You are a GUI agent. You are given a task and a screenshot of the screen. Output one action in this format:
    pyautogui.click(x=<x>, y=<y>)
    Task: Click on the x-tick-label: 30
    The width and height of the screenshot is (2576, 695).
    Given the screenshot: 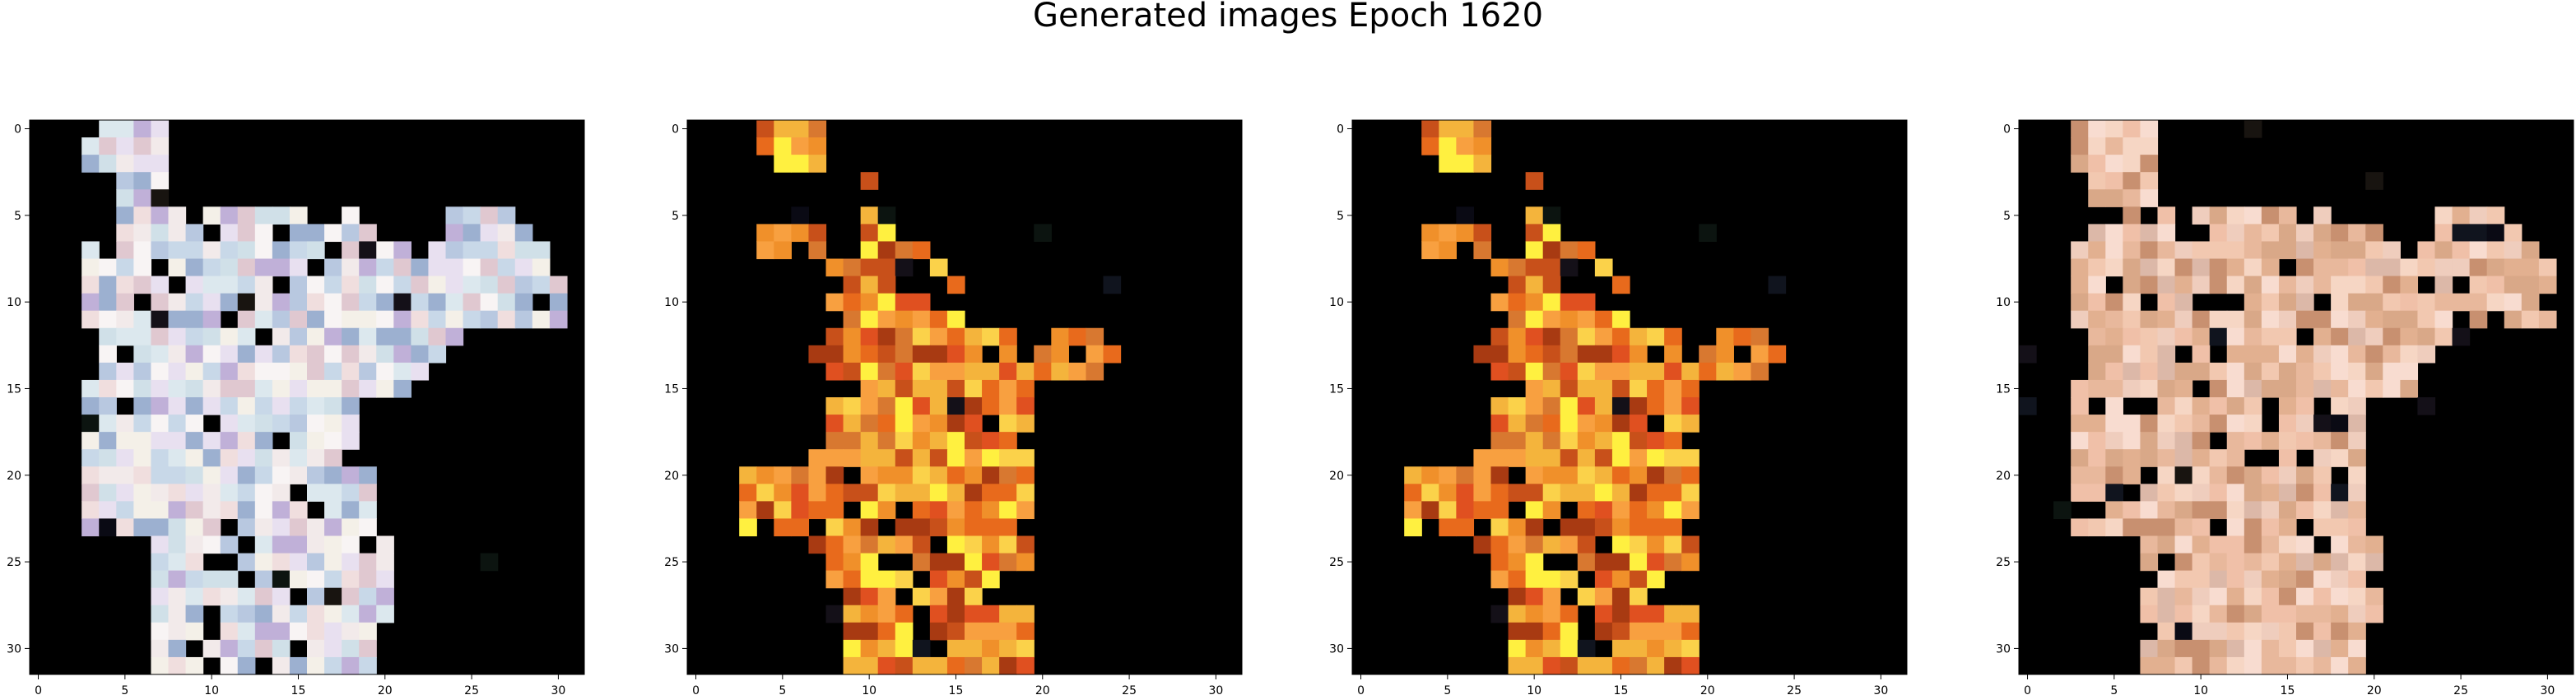 What is the action you would take?
    pyautogui.click(x=1215, y=689)
    